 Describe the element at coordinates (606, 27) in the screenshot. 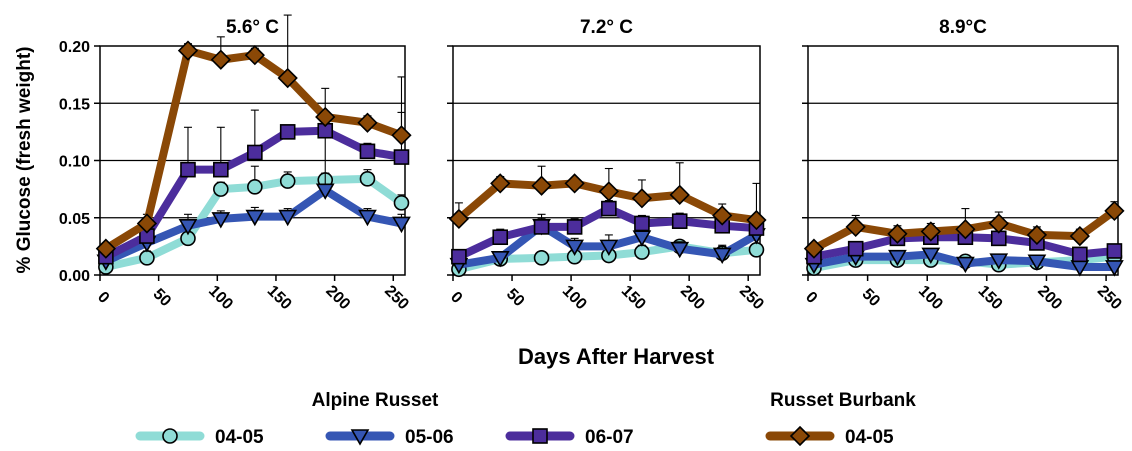

I see `panel-title: 7.2° C` at that location.